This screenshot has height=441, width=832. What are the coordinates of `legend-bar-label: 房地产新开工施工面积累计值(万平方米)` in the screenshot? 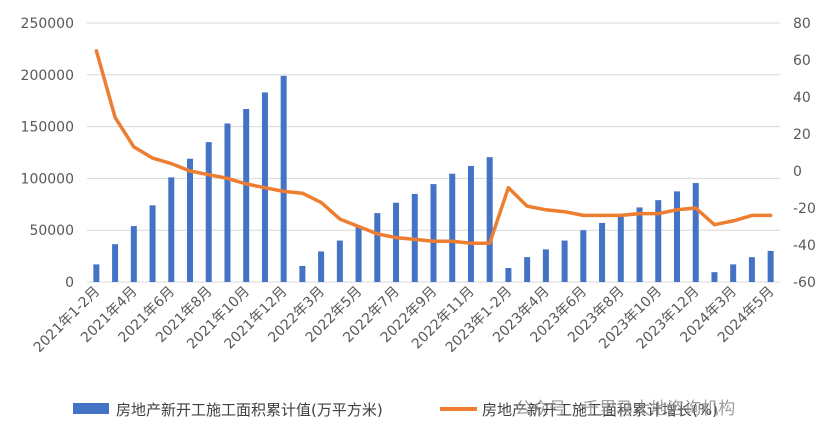 It's located at (249, 410).